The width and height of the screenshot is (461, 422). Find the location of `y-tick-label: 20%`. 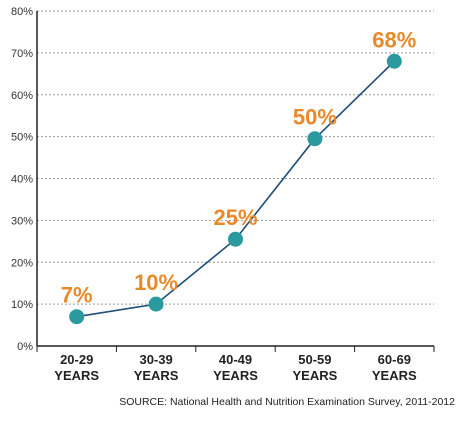

y-tick-label: 20% is located at coordinates (22, 263).